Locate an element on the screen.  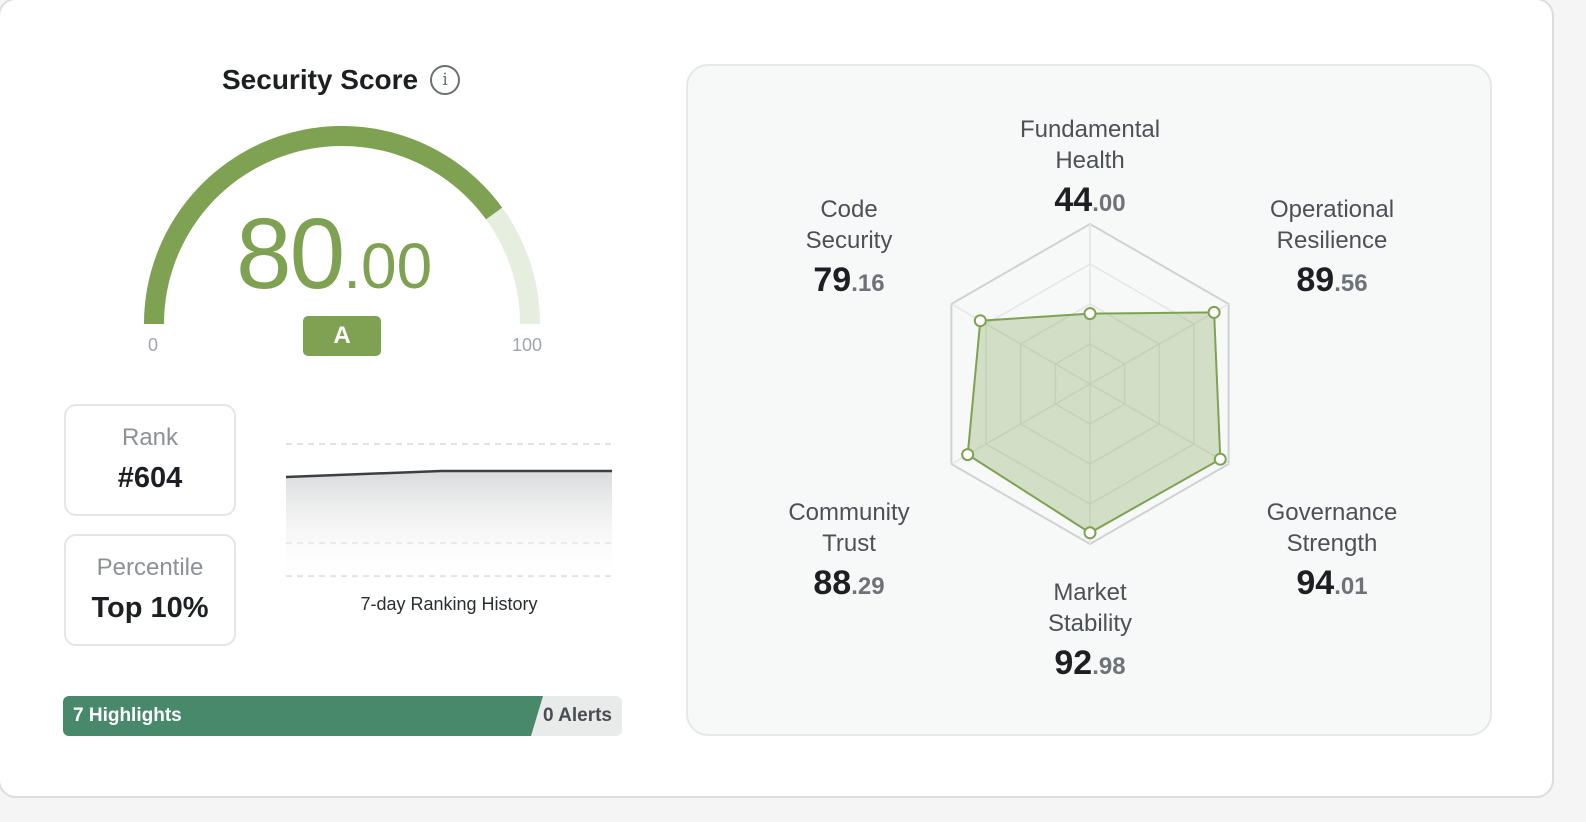
ranking-history-chart is located at coordinates (449, 510).